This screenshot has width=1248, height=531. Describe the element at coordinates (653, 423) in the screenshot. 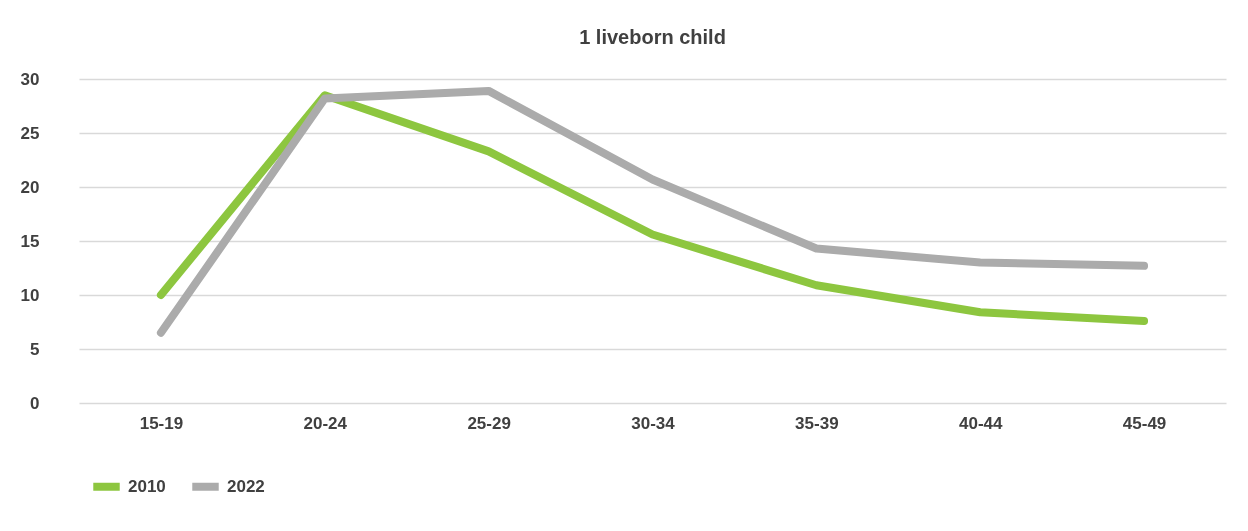

I see `x-tick-label: 30-34` at that location.